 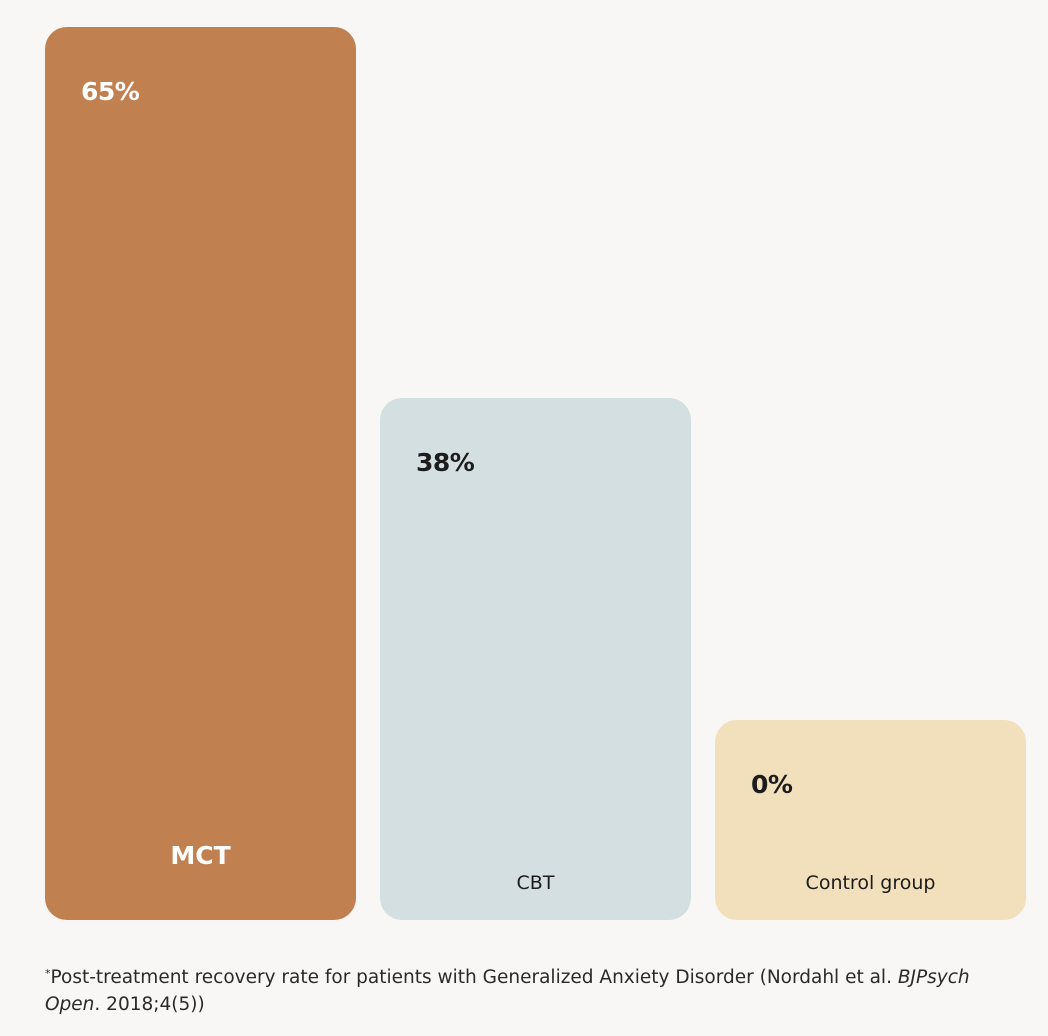 What do you see at coordinates (507, 991) in the screenshot?
I see `footnote-journal: BJPsych Open` at bounding box center [507, 991].